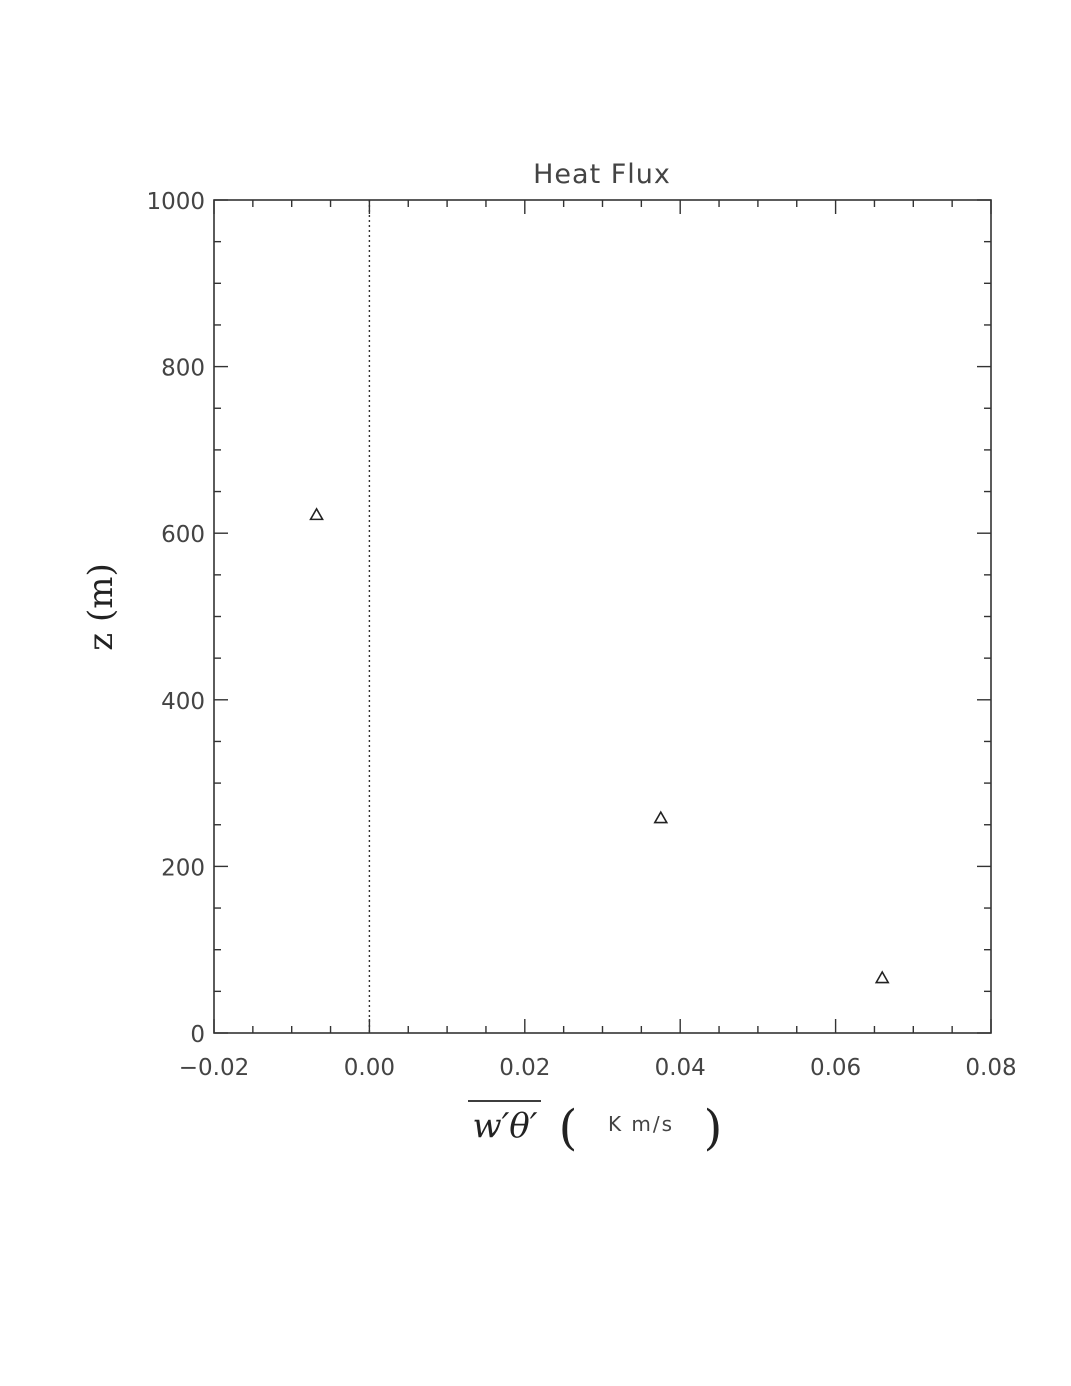 This screenshot has height=1386, width=1071. I want to click on y-tick-label: 200, so click(183, 868).